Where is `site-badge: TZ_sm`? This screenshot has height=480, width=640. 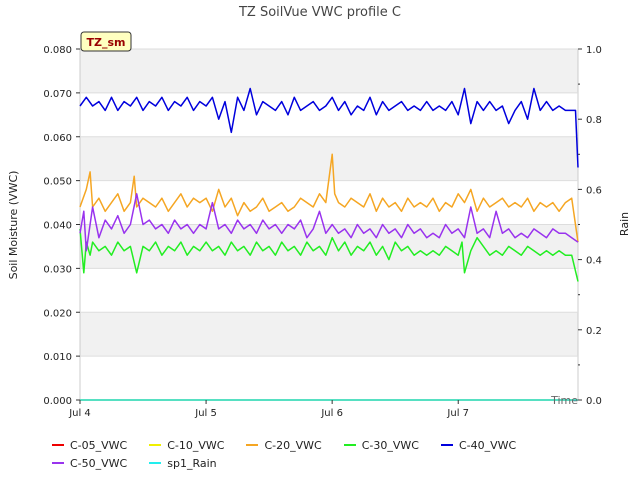 site-badge: TZ_sm is located at coordinates (106, 41).